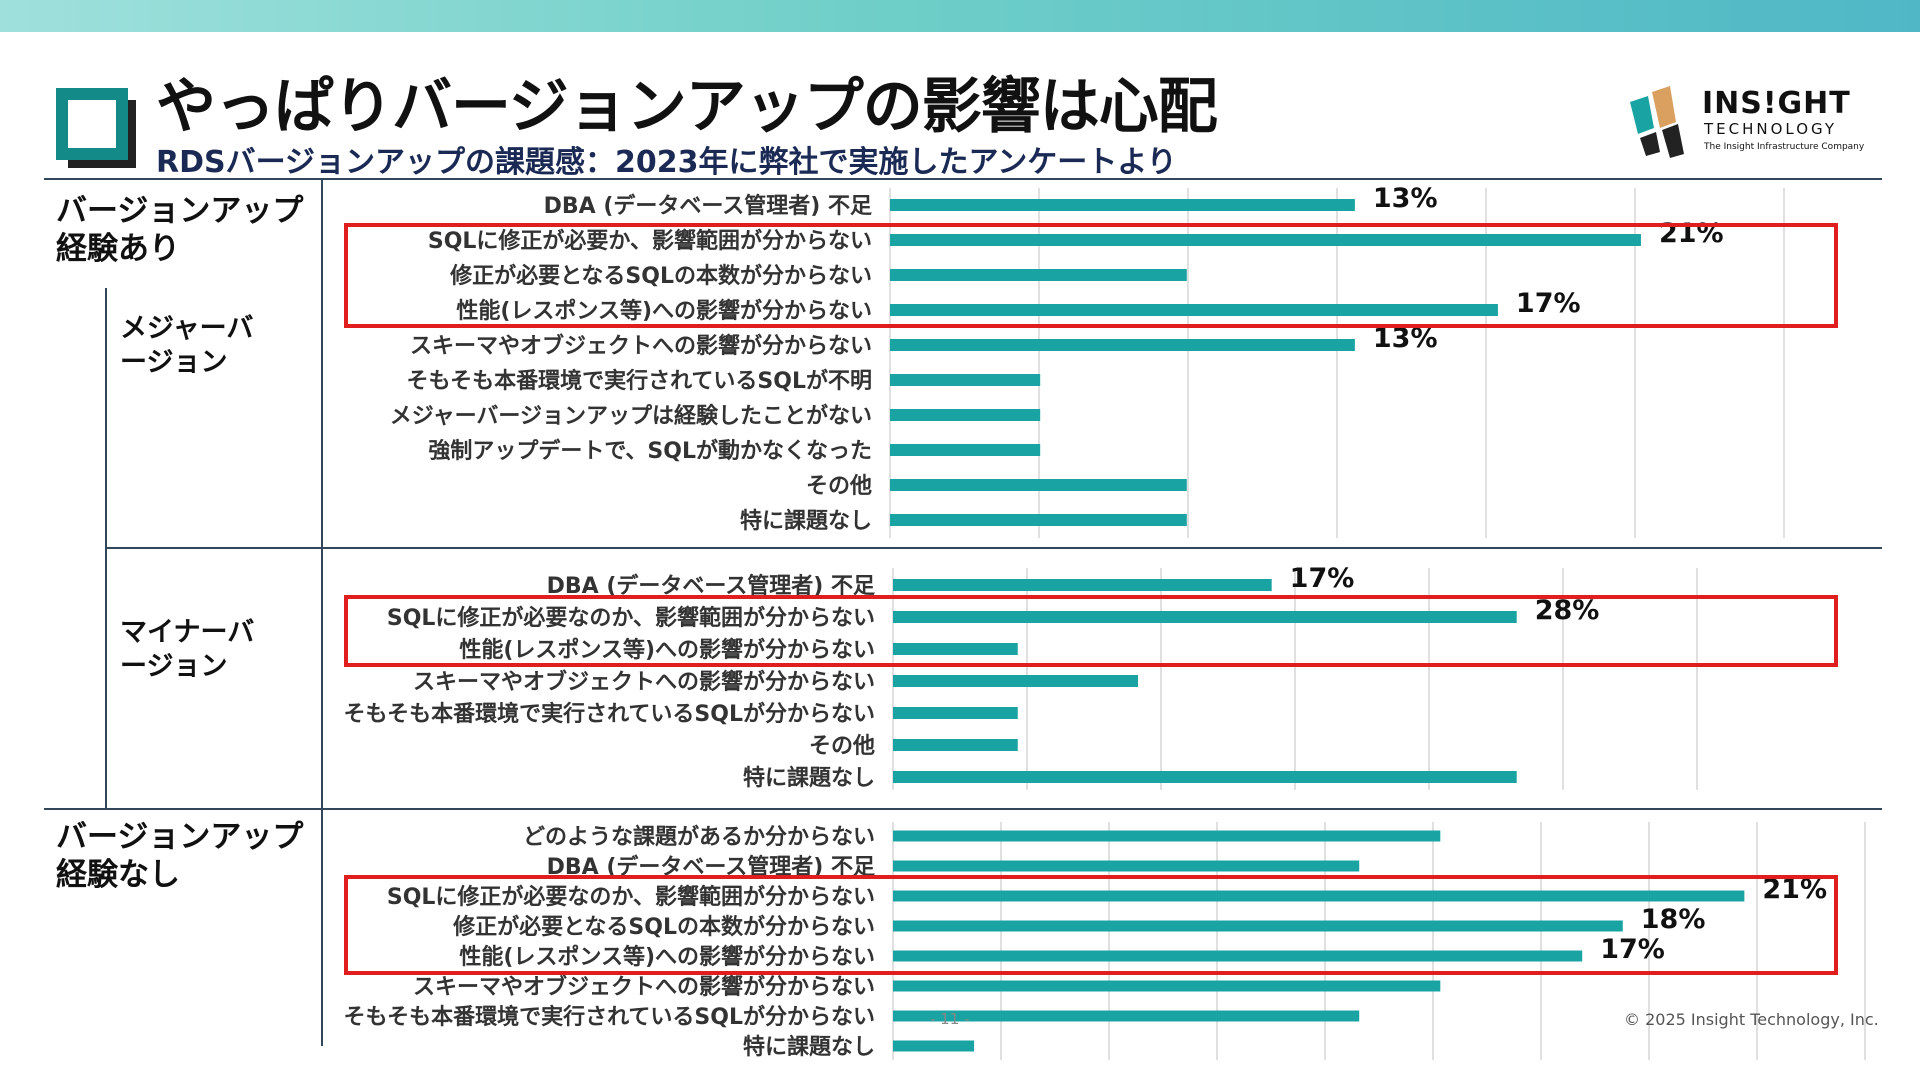 The image size is (1920, 1080). What do you see at coordinates (187, 345) in the screenshot?
I see `section-label-major: メジャーバ ージョン` at bounding box center [187, 345].